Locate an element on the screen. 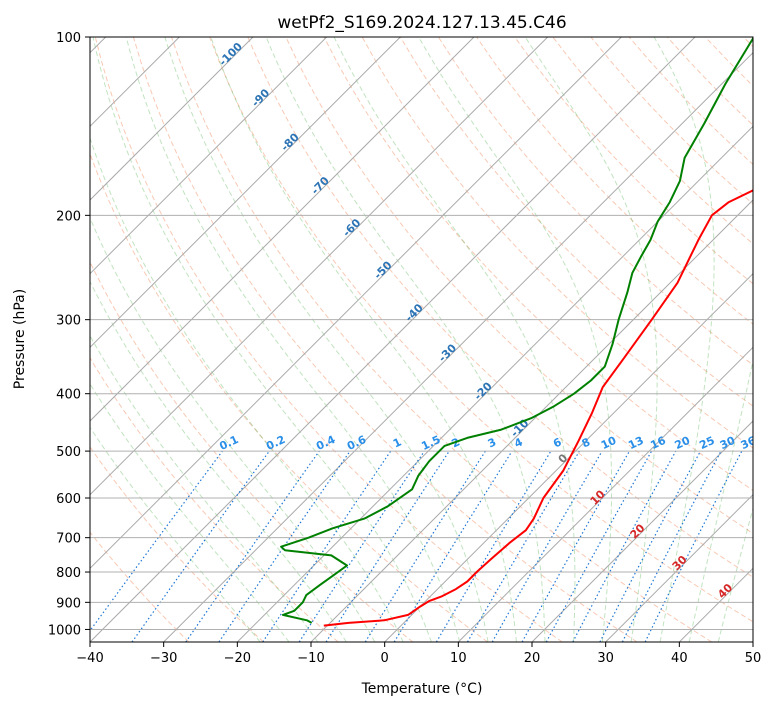  y-tick-label: 900 is located at coordinates (68, 603).